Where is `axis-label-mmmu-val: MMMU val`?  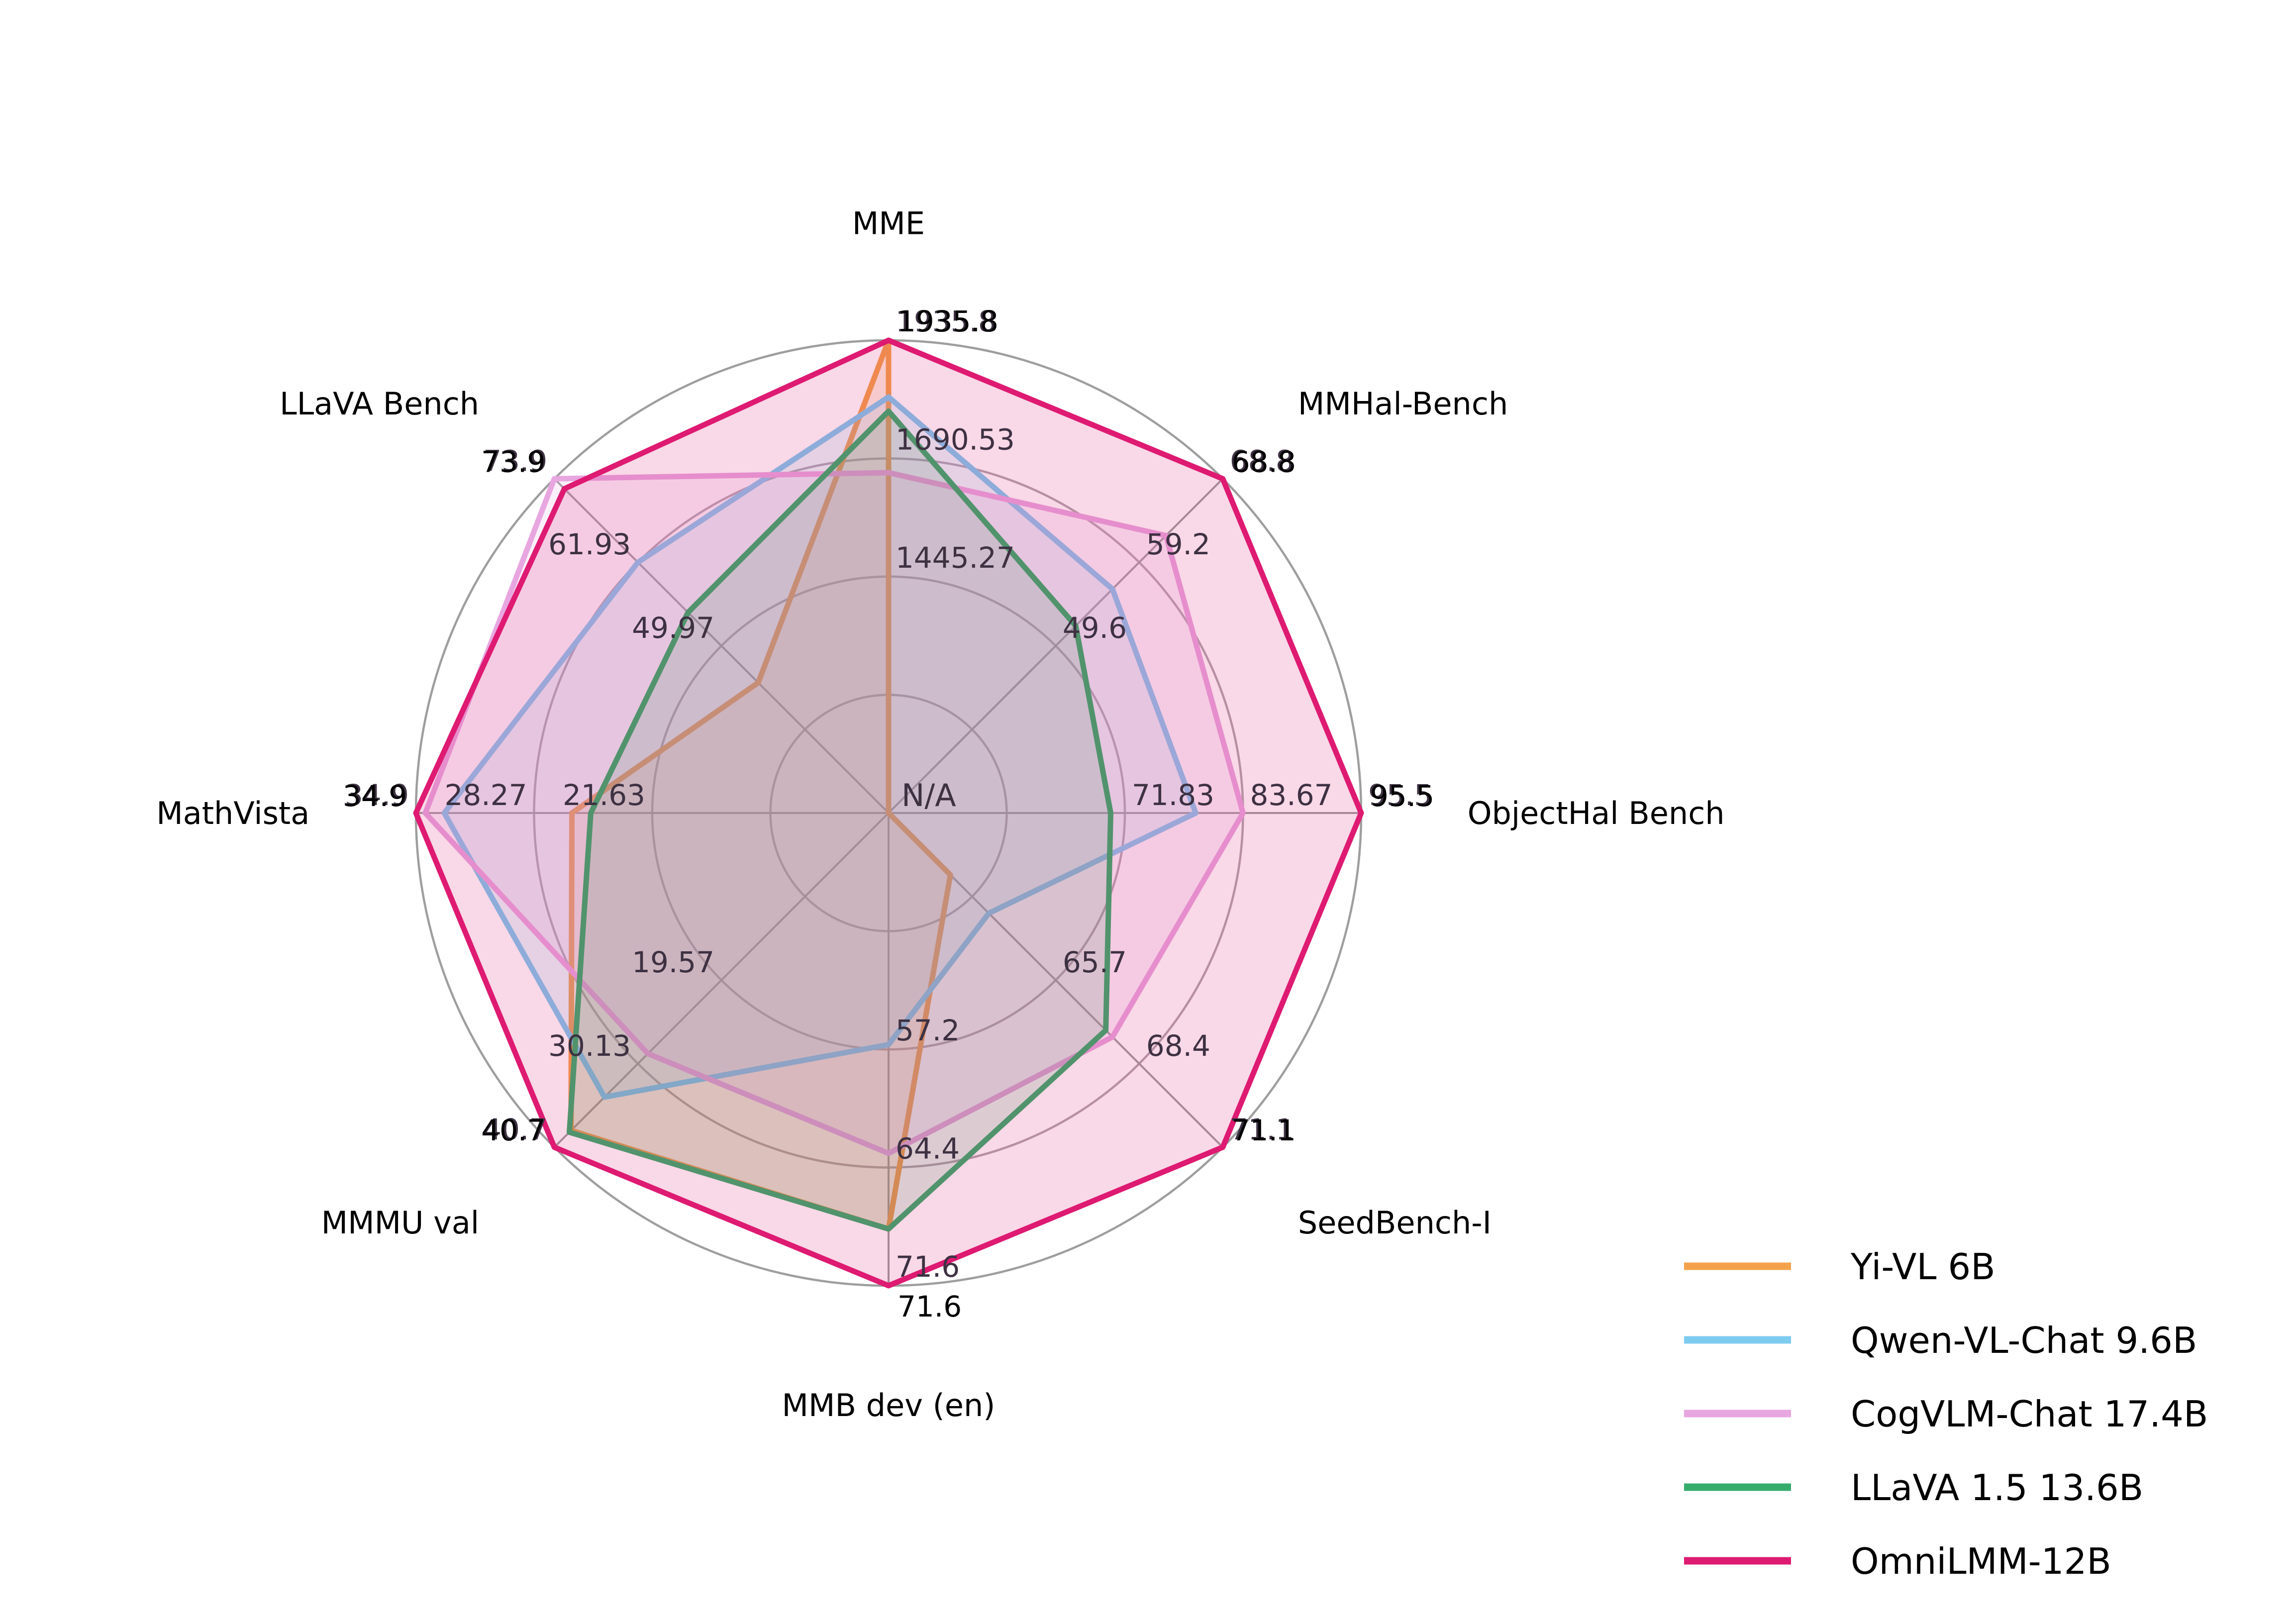 axis-label-mmmu-val: MMMU val is located at coordinates (400, 1223).